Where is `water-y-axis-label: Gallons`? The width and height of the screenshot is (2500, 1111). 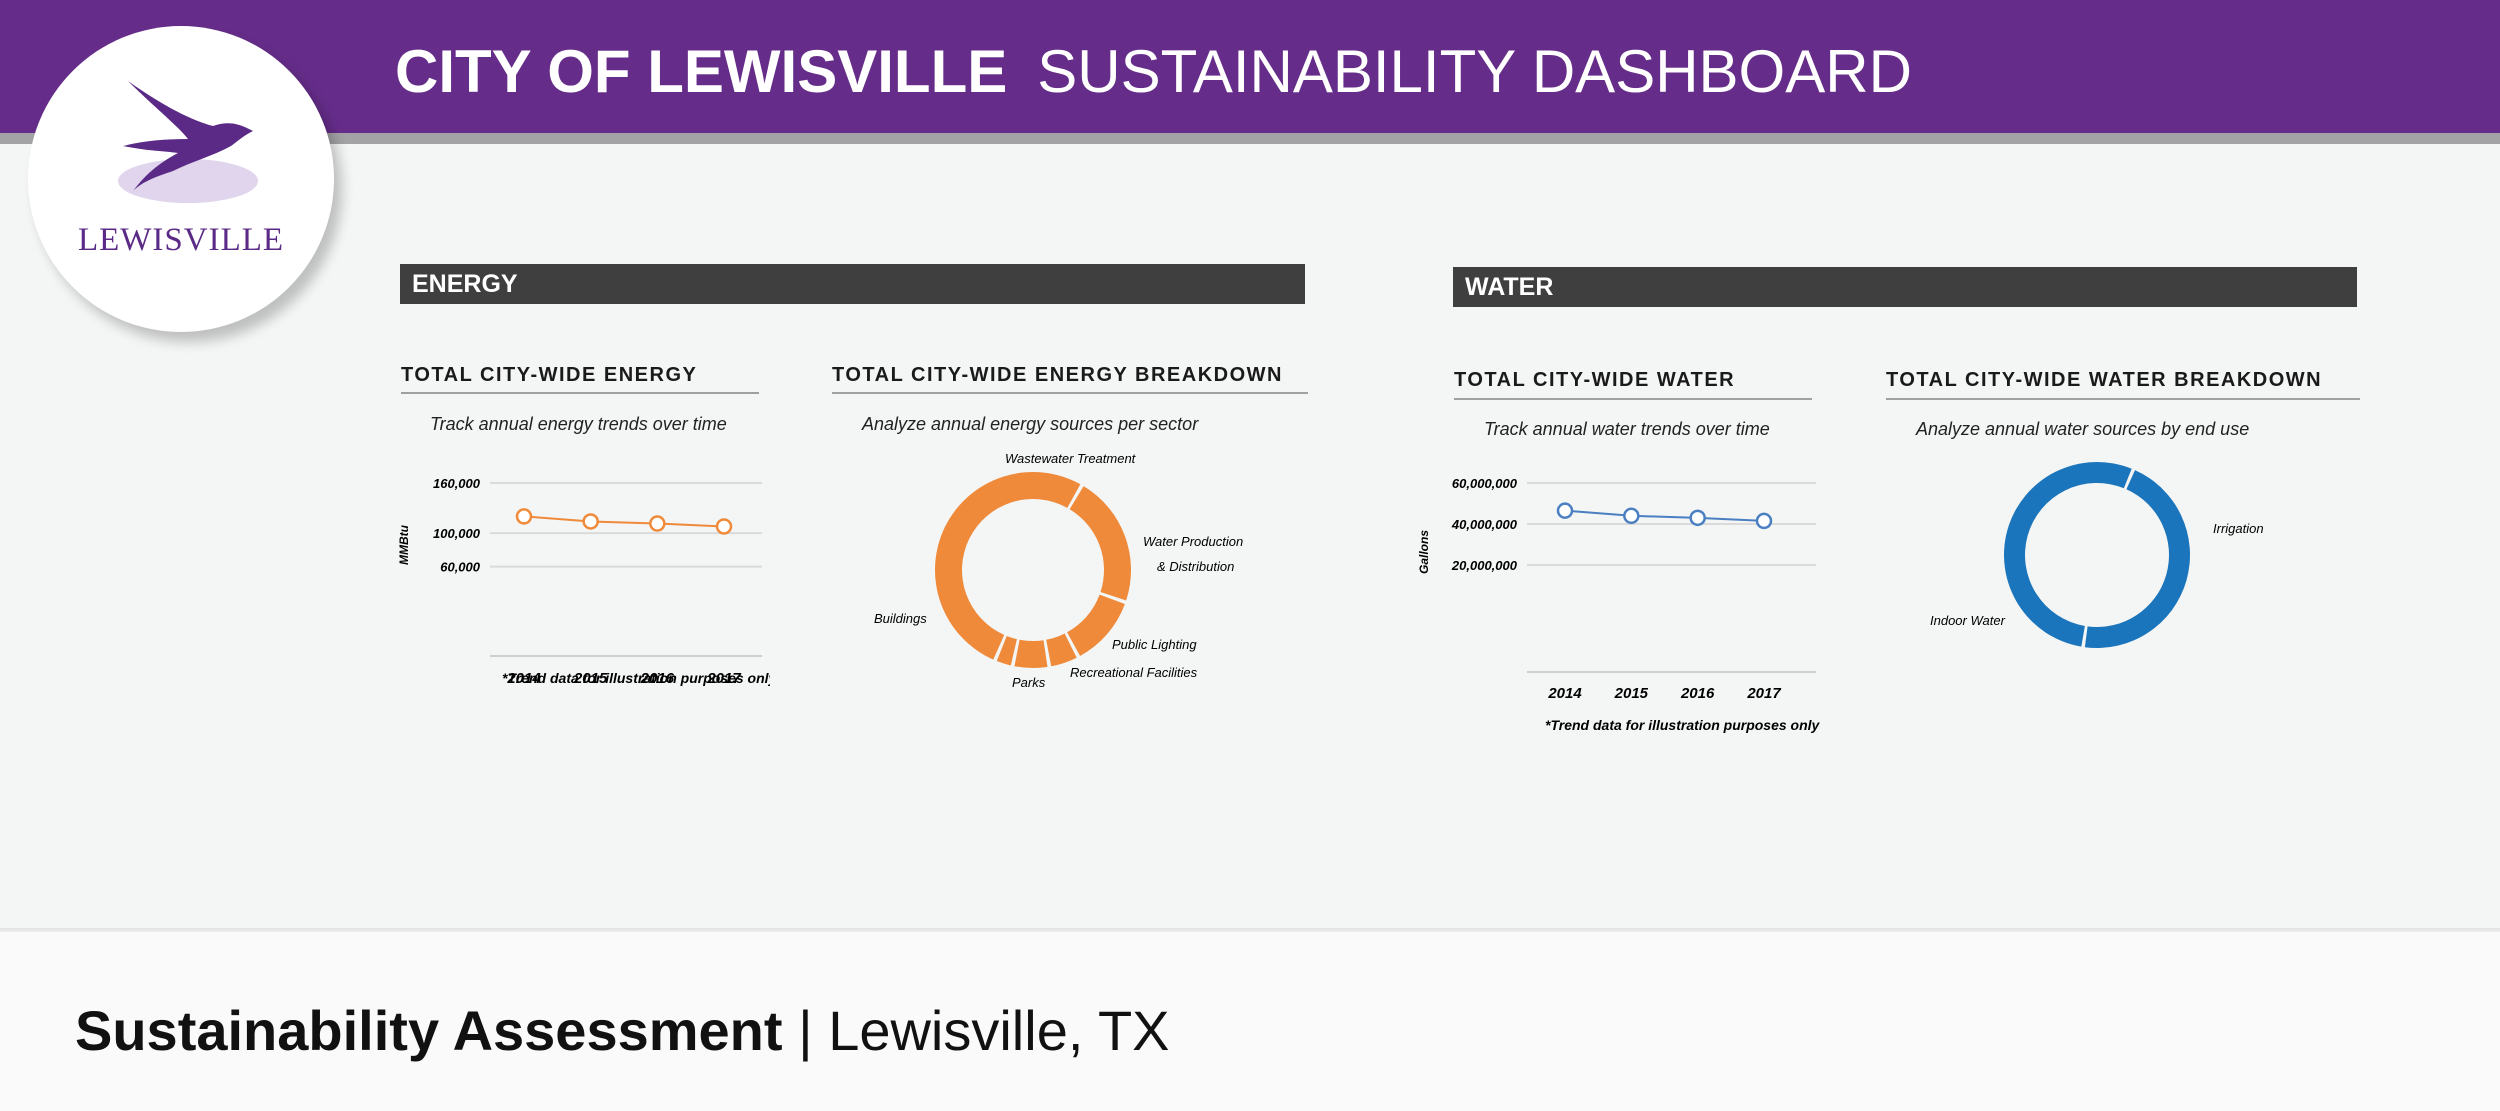 water-y-axis-label: Gallons is located at coordinates (1424, 552).